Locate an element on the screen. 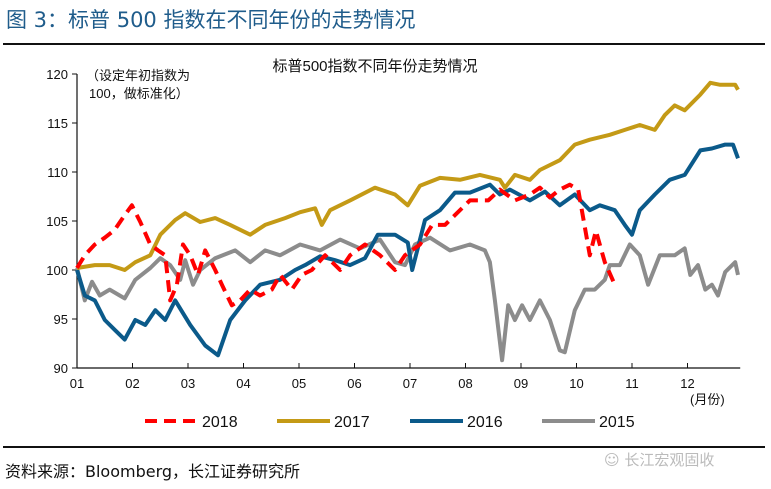 Image resolution: width=771 pixels, height=489 pixels. x-tick-label: 10 is located at coordinates (576, 383).